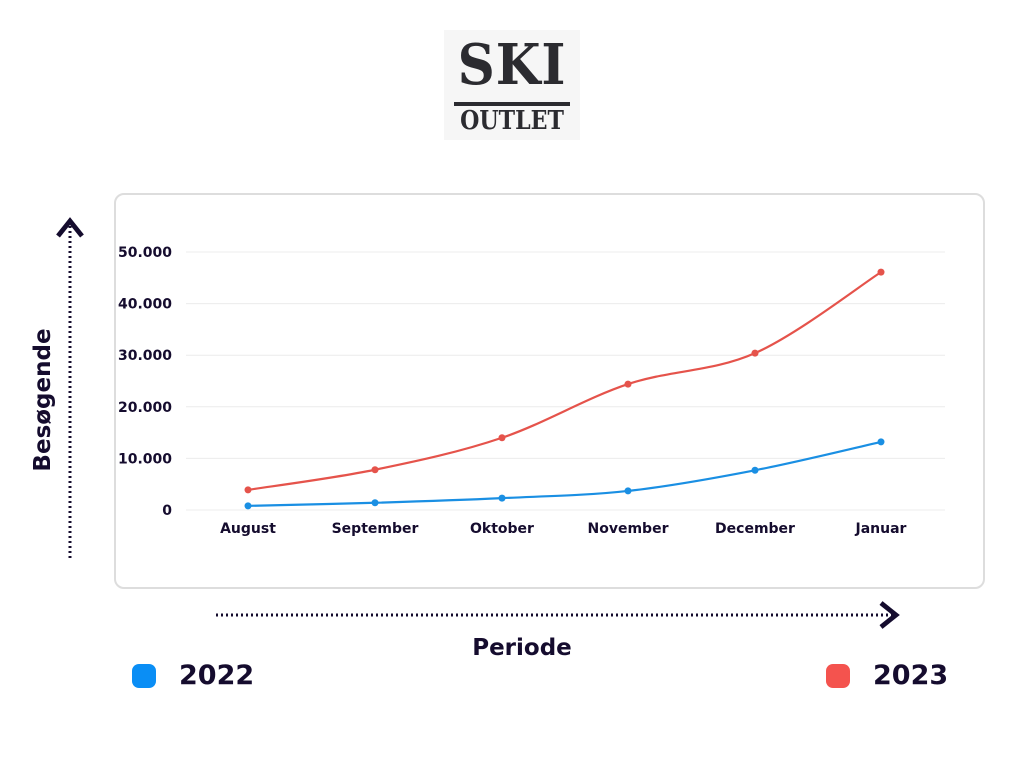 This screenshot has width=1024, height=768. Describe the element at coordinates (144, 676) in the screenshot. I see `legend-swatch-2022` at that location.